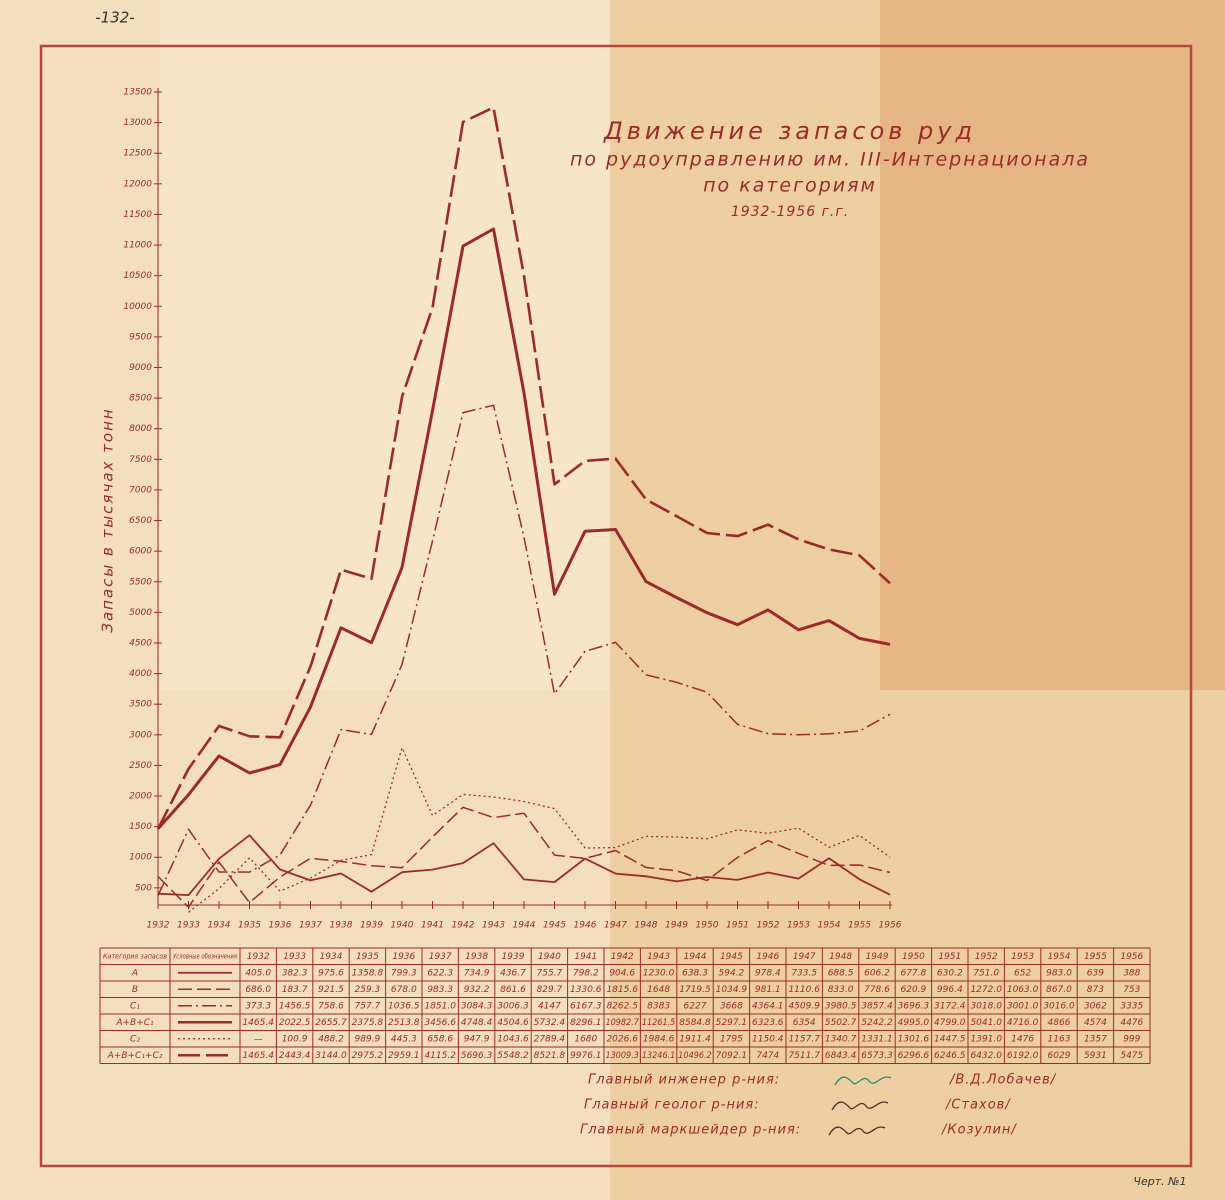  Describe the element at coordinates (549, 957) in the screenshot. I see `table-year: 1940` at that location.